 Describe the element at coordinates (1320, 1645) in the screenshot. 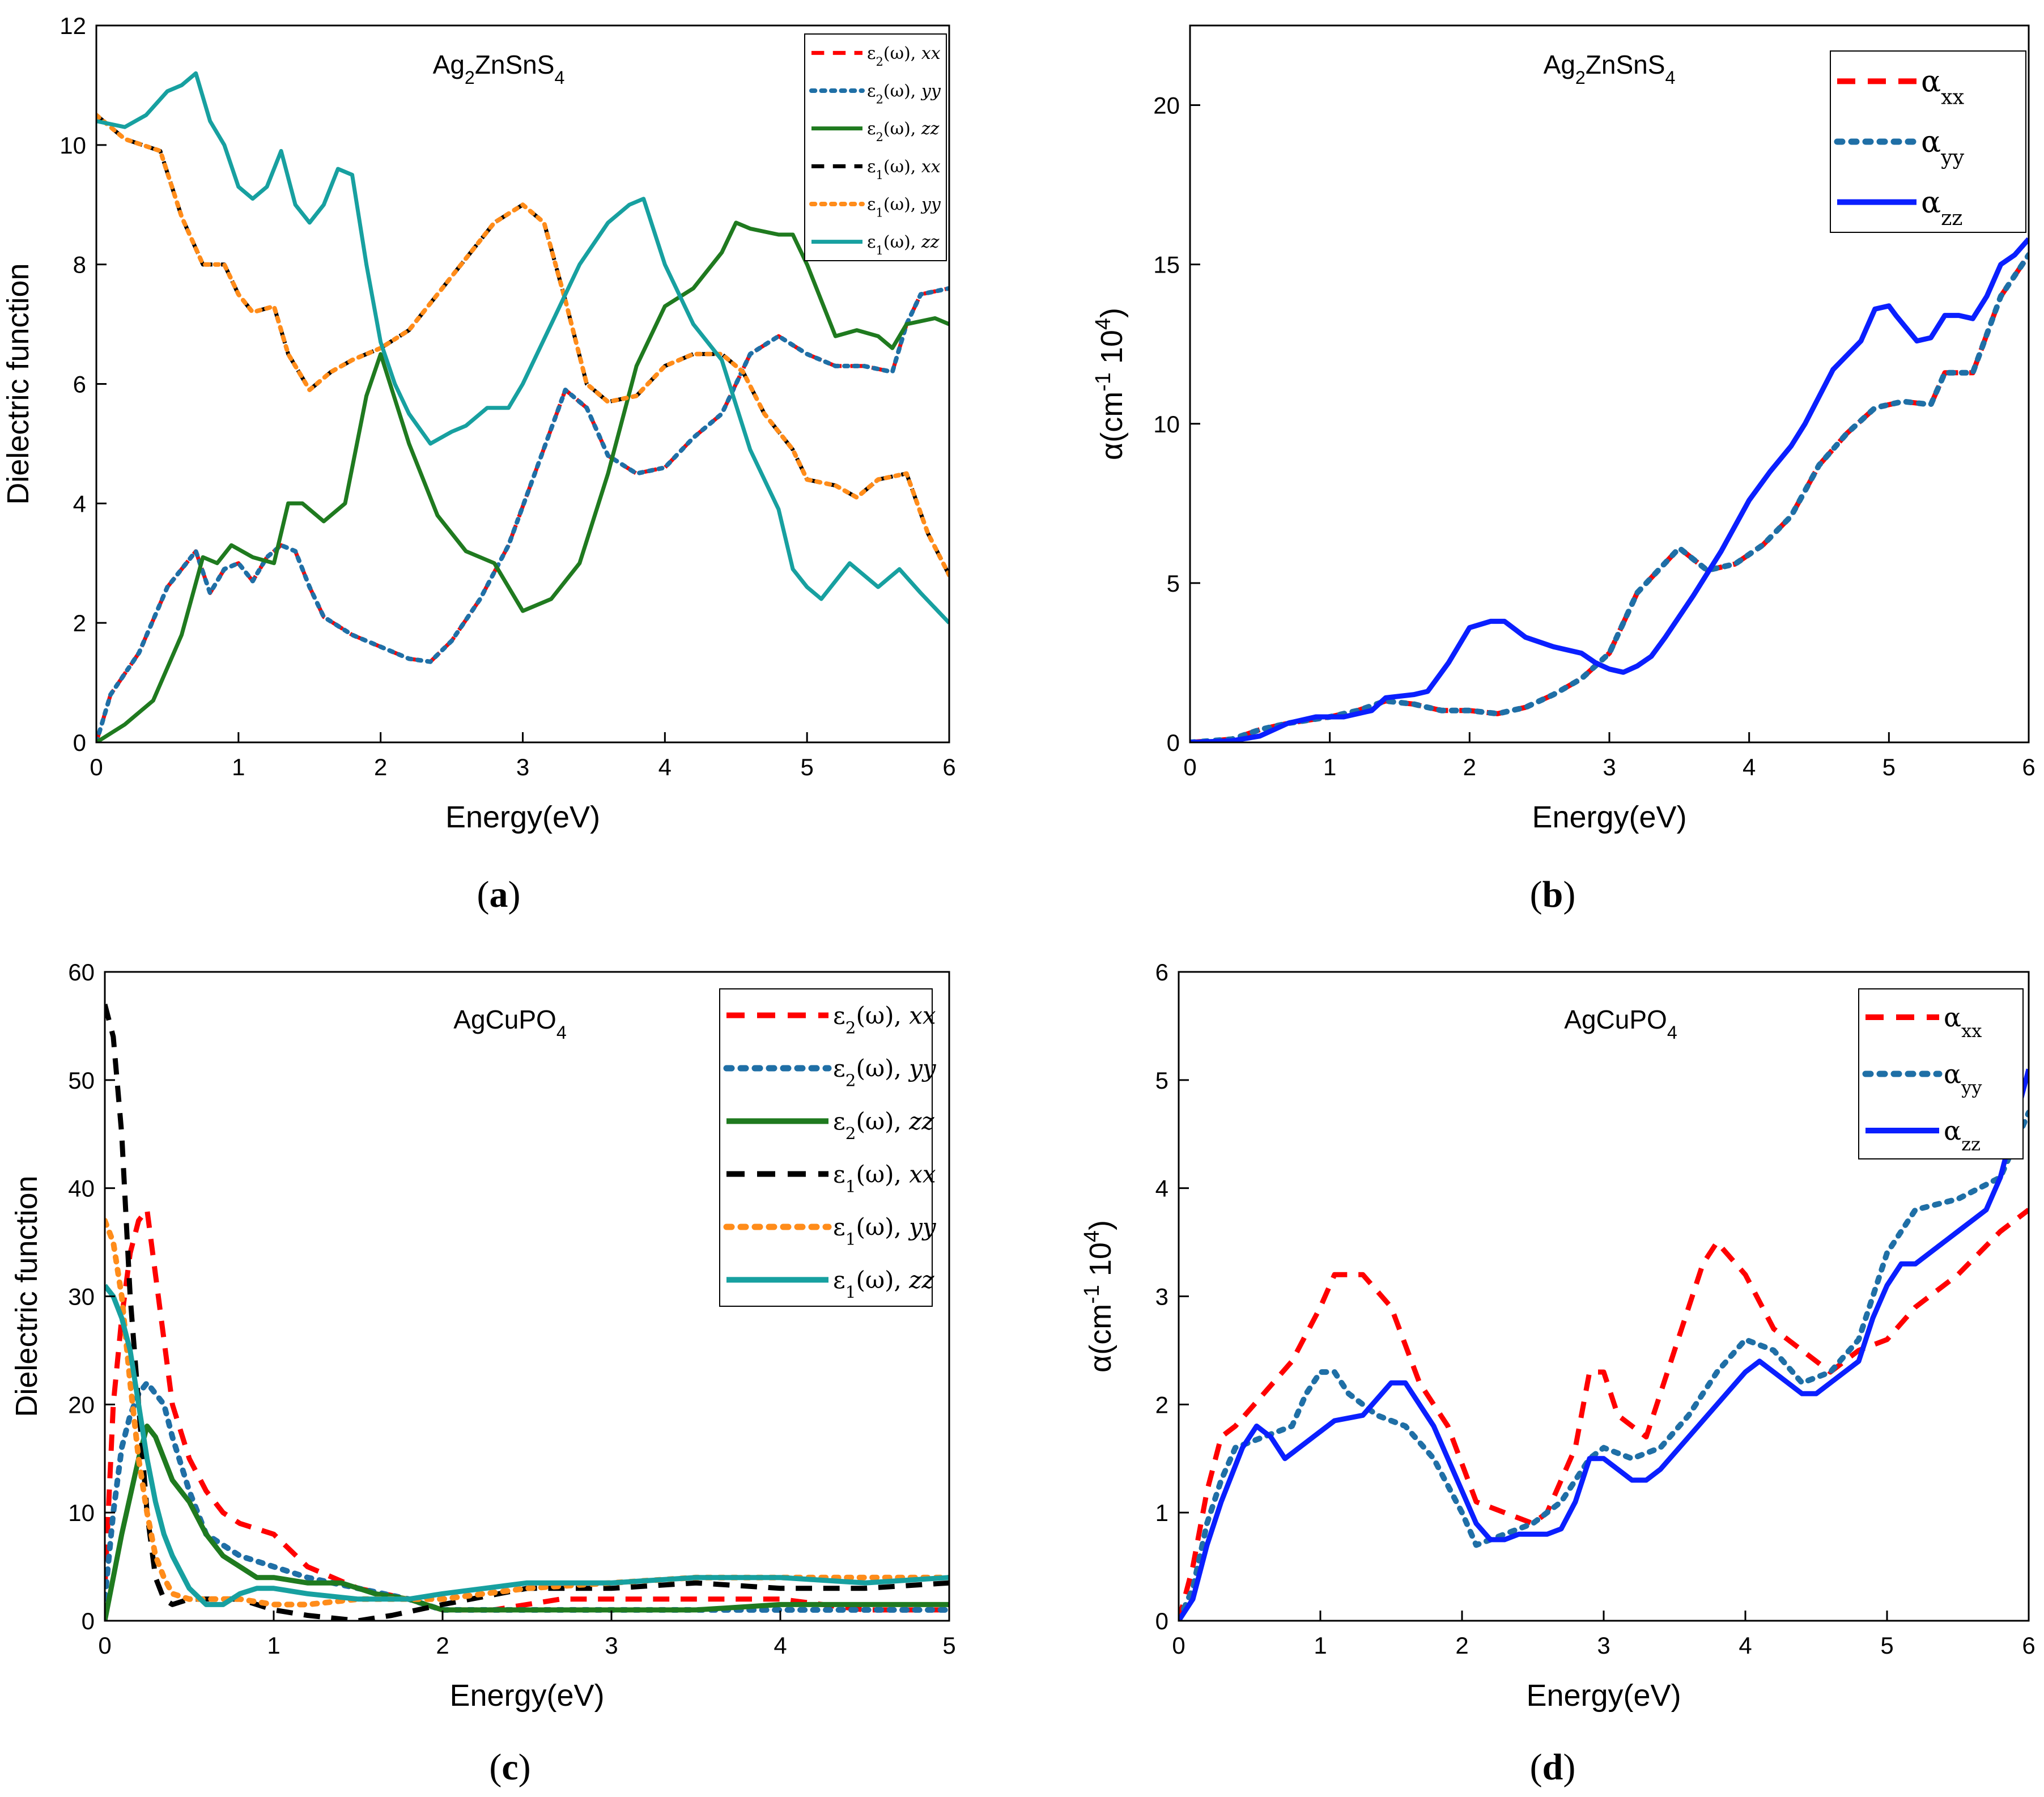

I see `x-tick-label: 1` at that location.